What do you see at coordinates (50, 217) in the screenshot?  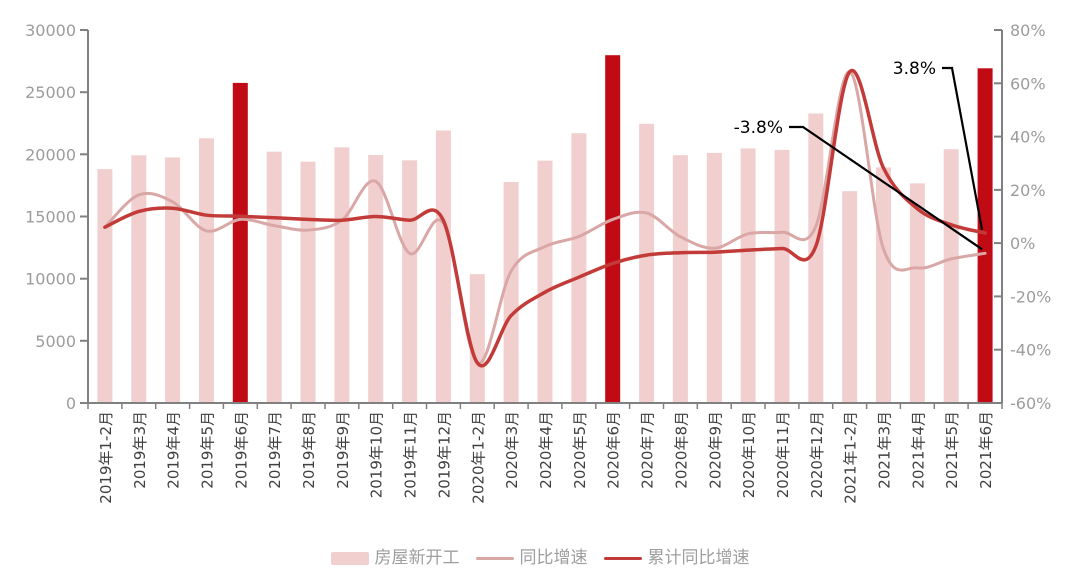 I see `left-axis-tick-label: 15000` at bounding box center [50, 217].